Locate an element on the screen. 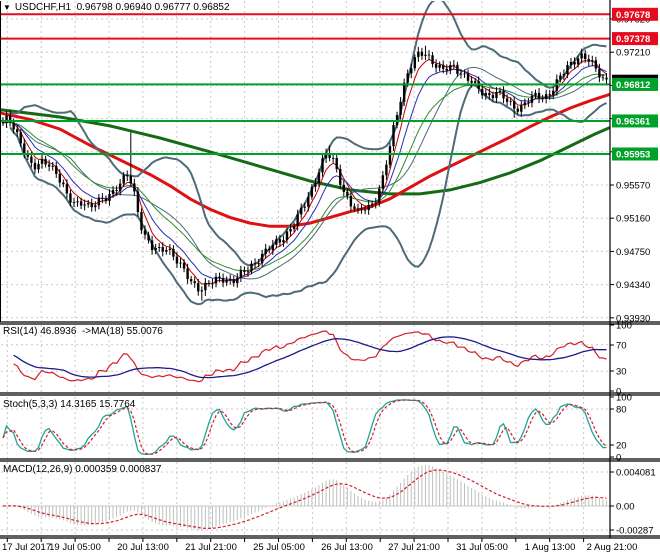 This screenshot has width=660, height=560. rsi-ma-line is located at coordinates (310, 357).